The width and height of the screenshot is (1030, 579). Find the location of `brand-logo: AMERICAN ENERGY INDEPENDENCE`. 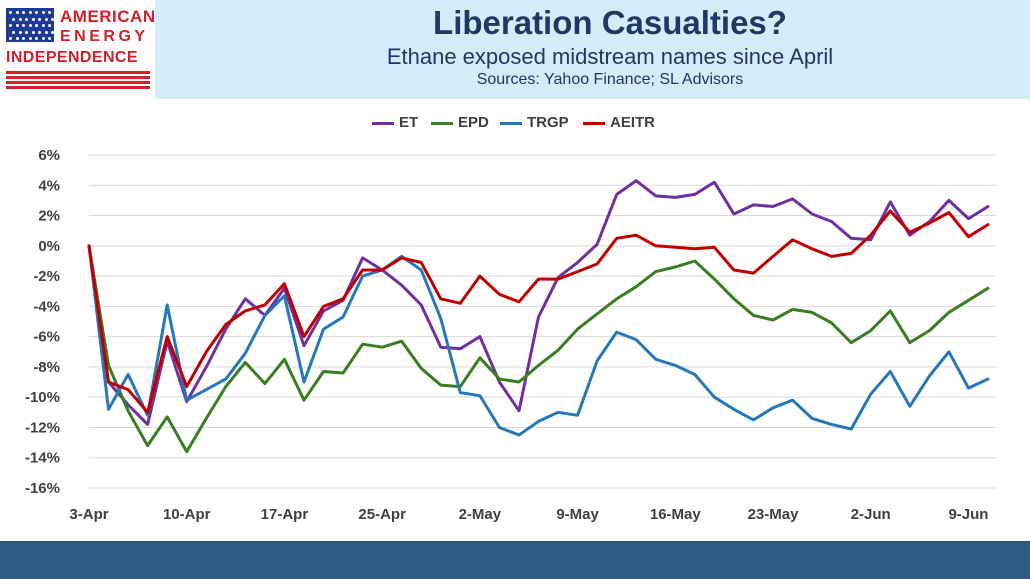

brand-logo: AMERICAN ENERGY INDEPENDENCE is located at coordinates (77, 49).